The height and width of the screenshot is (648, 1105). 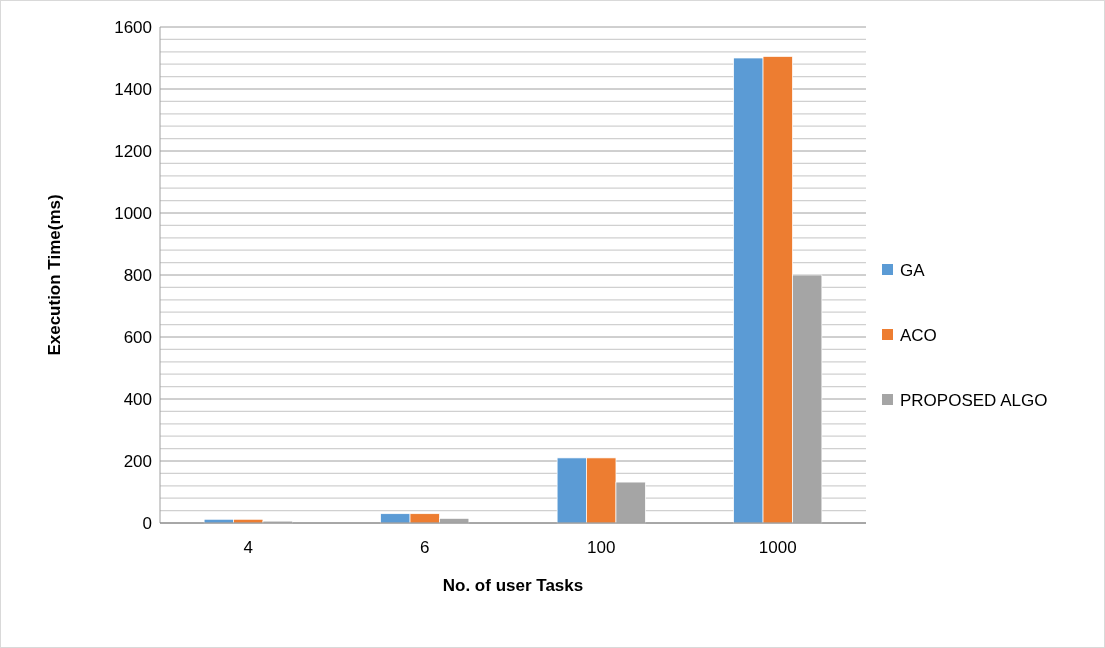 I want to click on y-tick-label: 1400, so click(x=133, y=89).